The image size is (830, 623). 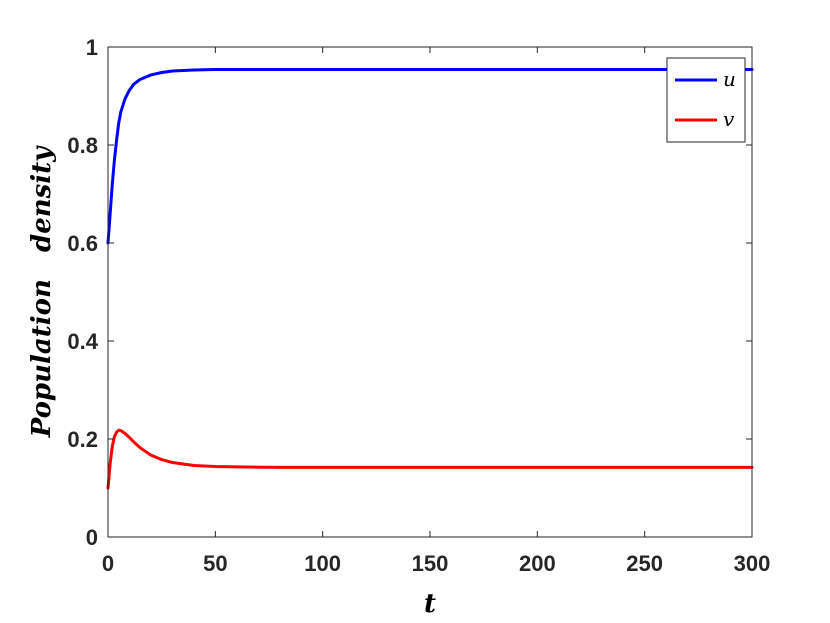 What do you see at coordinates (108, 563) in the screenshot?
I see `x-tick-label: 0` at bounding box center [108, 563].